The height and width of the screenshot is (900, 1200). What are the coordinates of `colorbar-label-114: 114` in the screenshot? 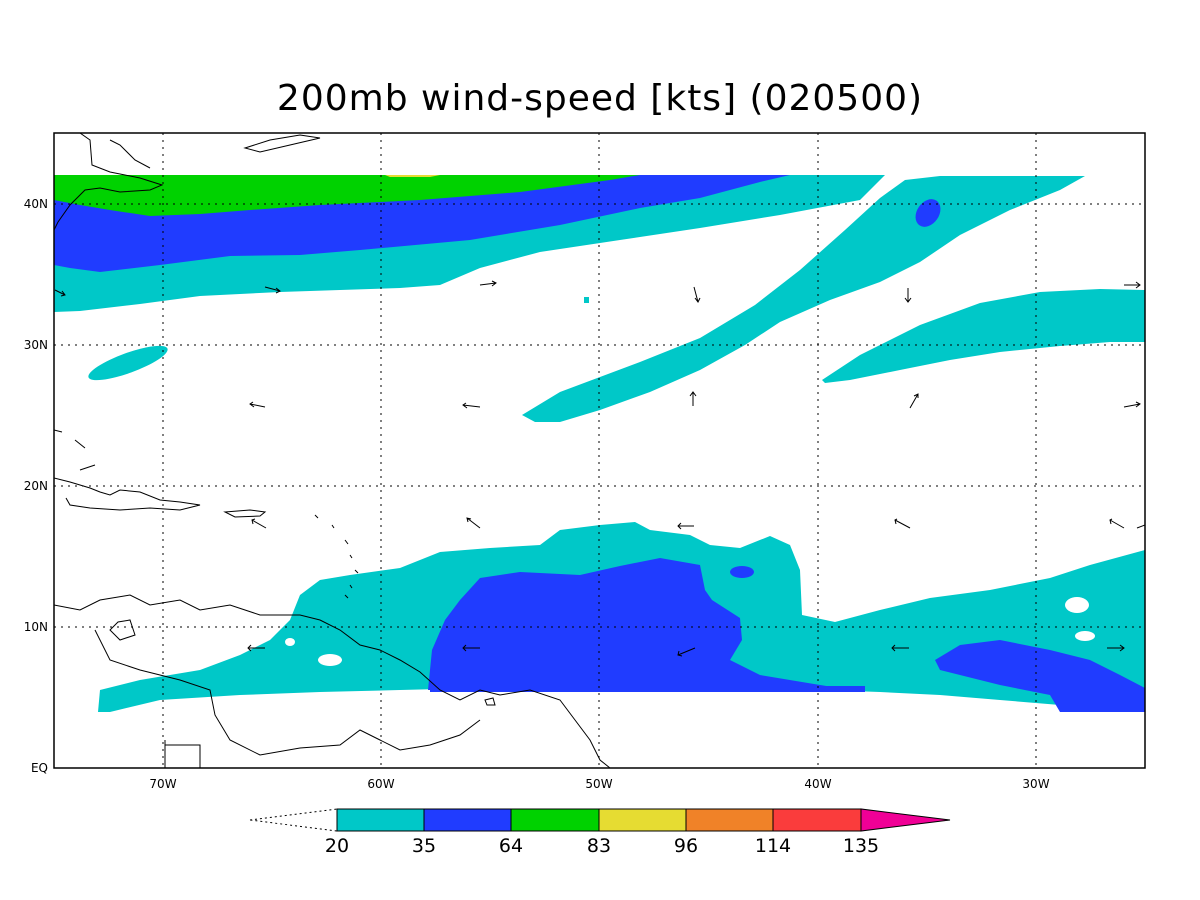 It's located at (773, 846).